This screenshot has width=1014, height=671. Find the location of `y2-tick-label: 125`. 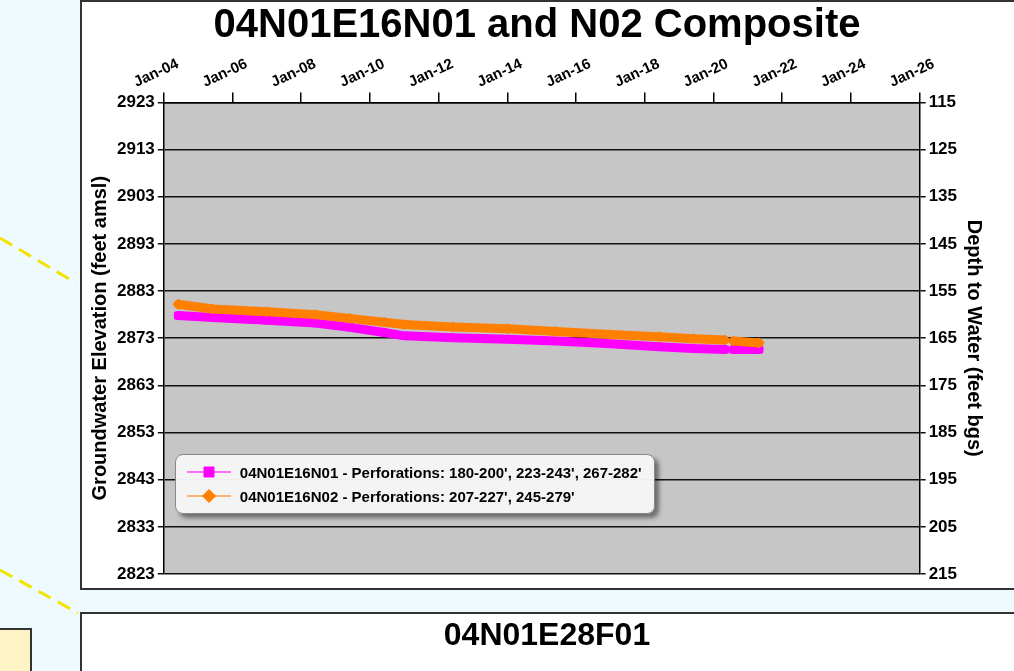

y2-tick-label: 125 is located at coordinates (943, 149).